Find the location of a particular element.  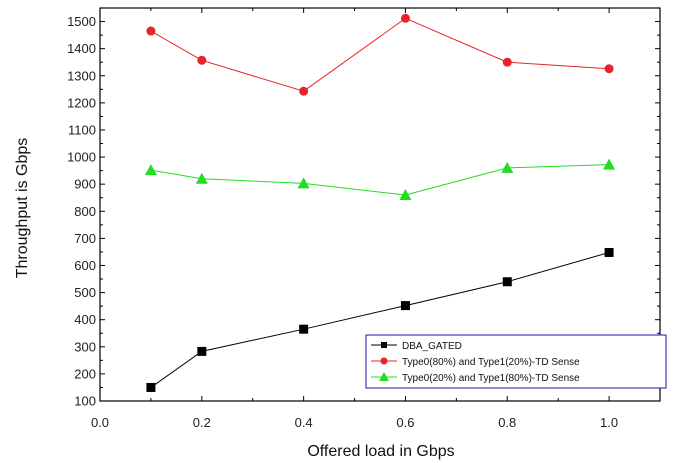

y-tick-label: 1300 is located at coordinates (81, 75).